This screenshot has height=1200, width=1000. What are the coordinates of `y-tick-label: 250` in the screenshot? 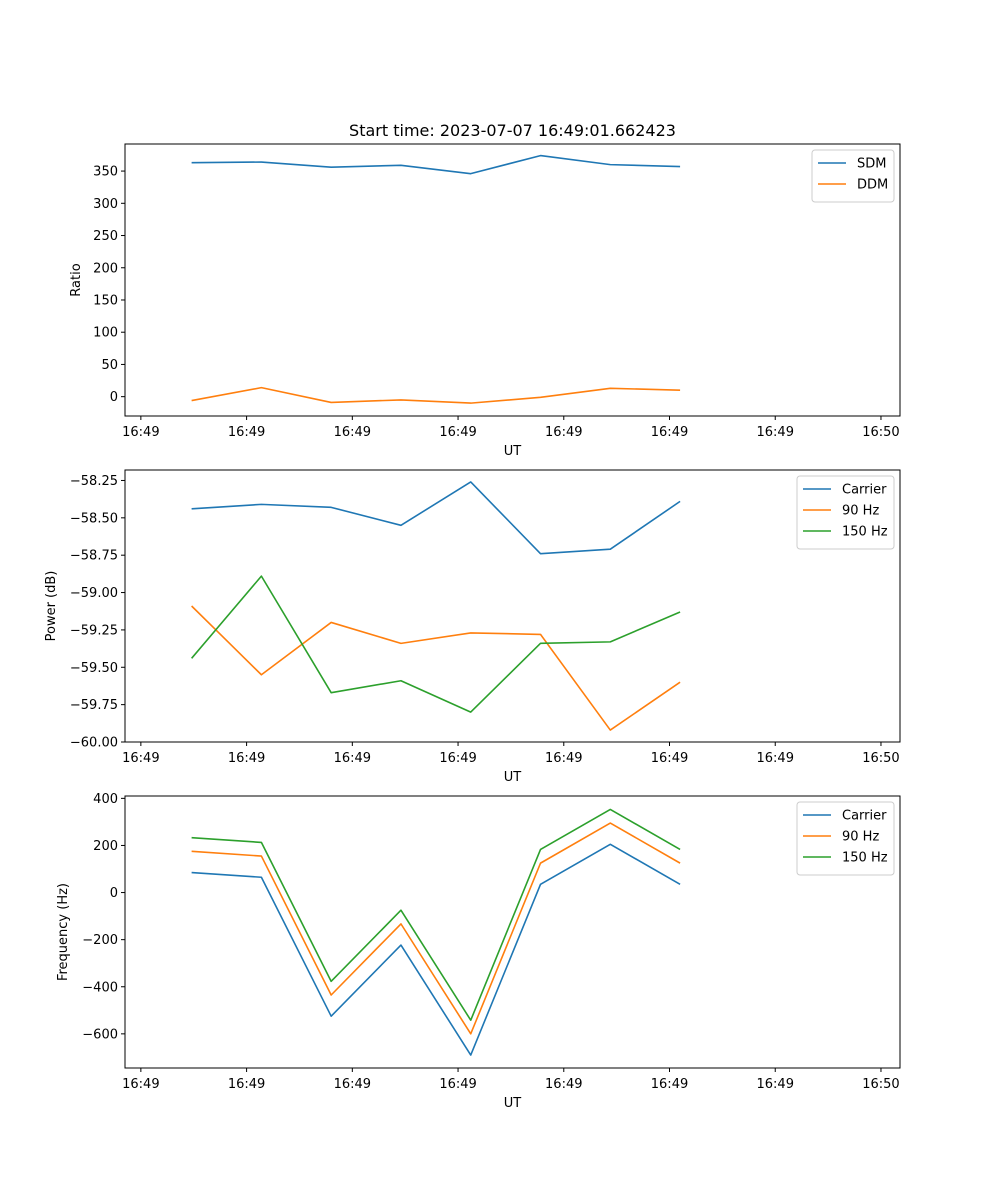 It's located at (105, 236).